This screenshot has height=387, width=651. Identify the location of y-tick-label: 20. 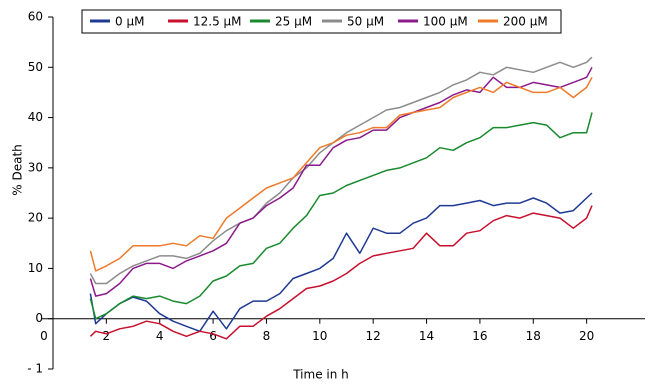
(35, 218).